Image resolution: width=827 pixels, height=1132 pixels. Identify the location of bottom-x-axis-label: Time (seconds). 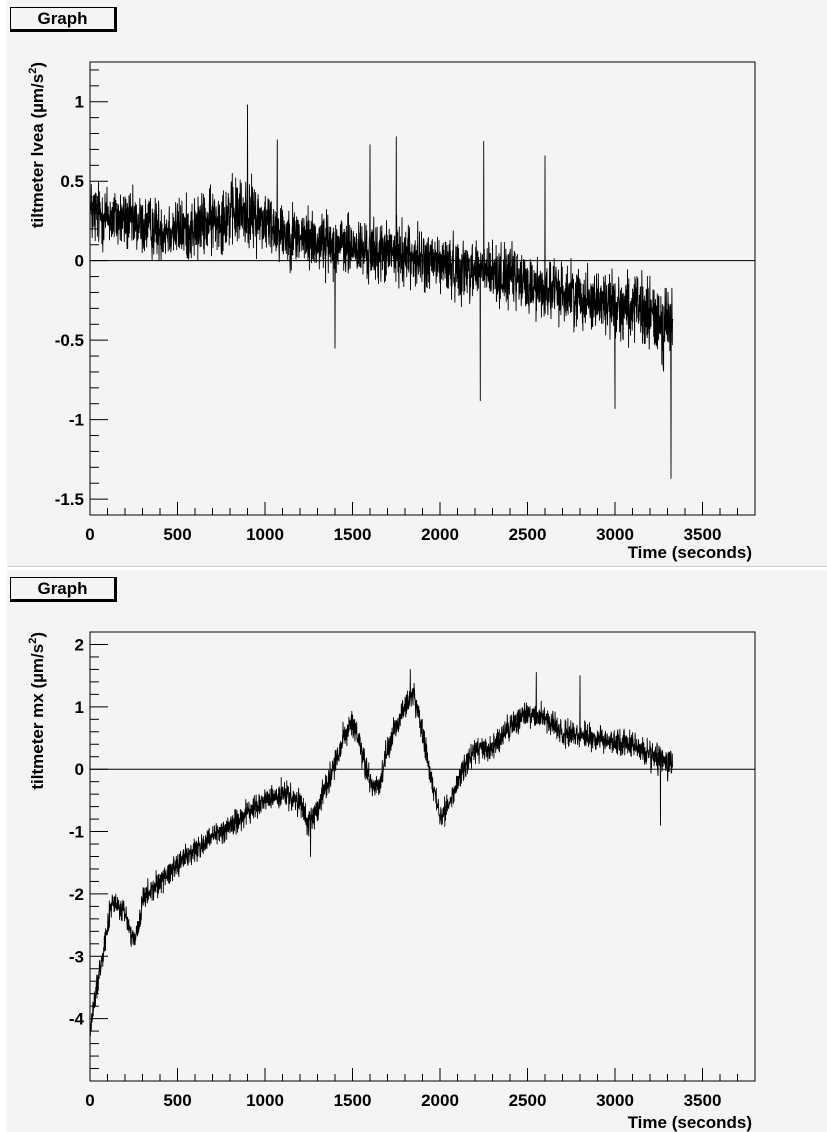
(690, 1122).